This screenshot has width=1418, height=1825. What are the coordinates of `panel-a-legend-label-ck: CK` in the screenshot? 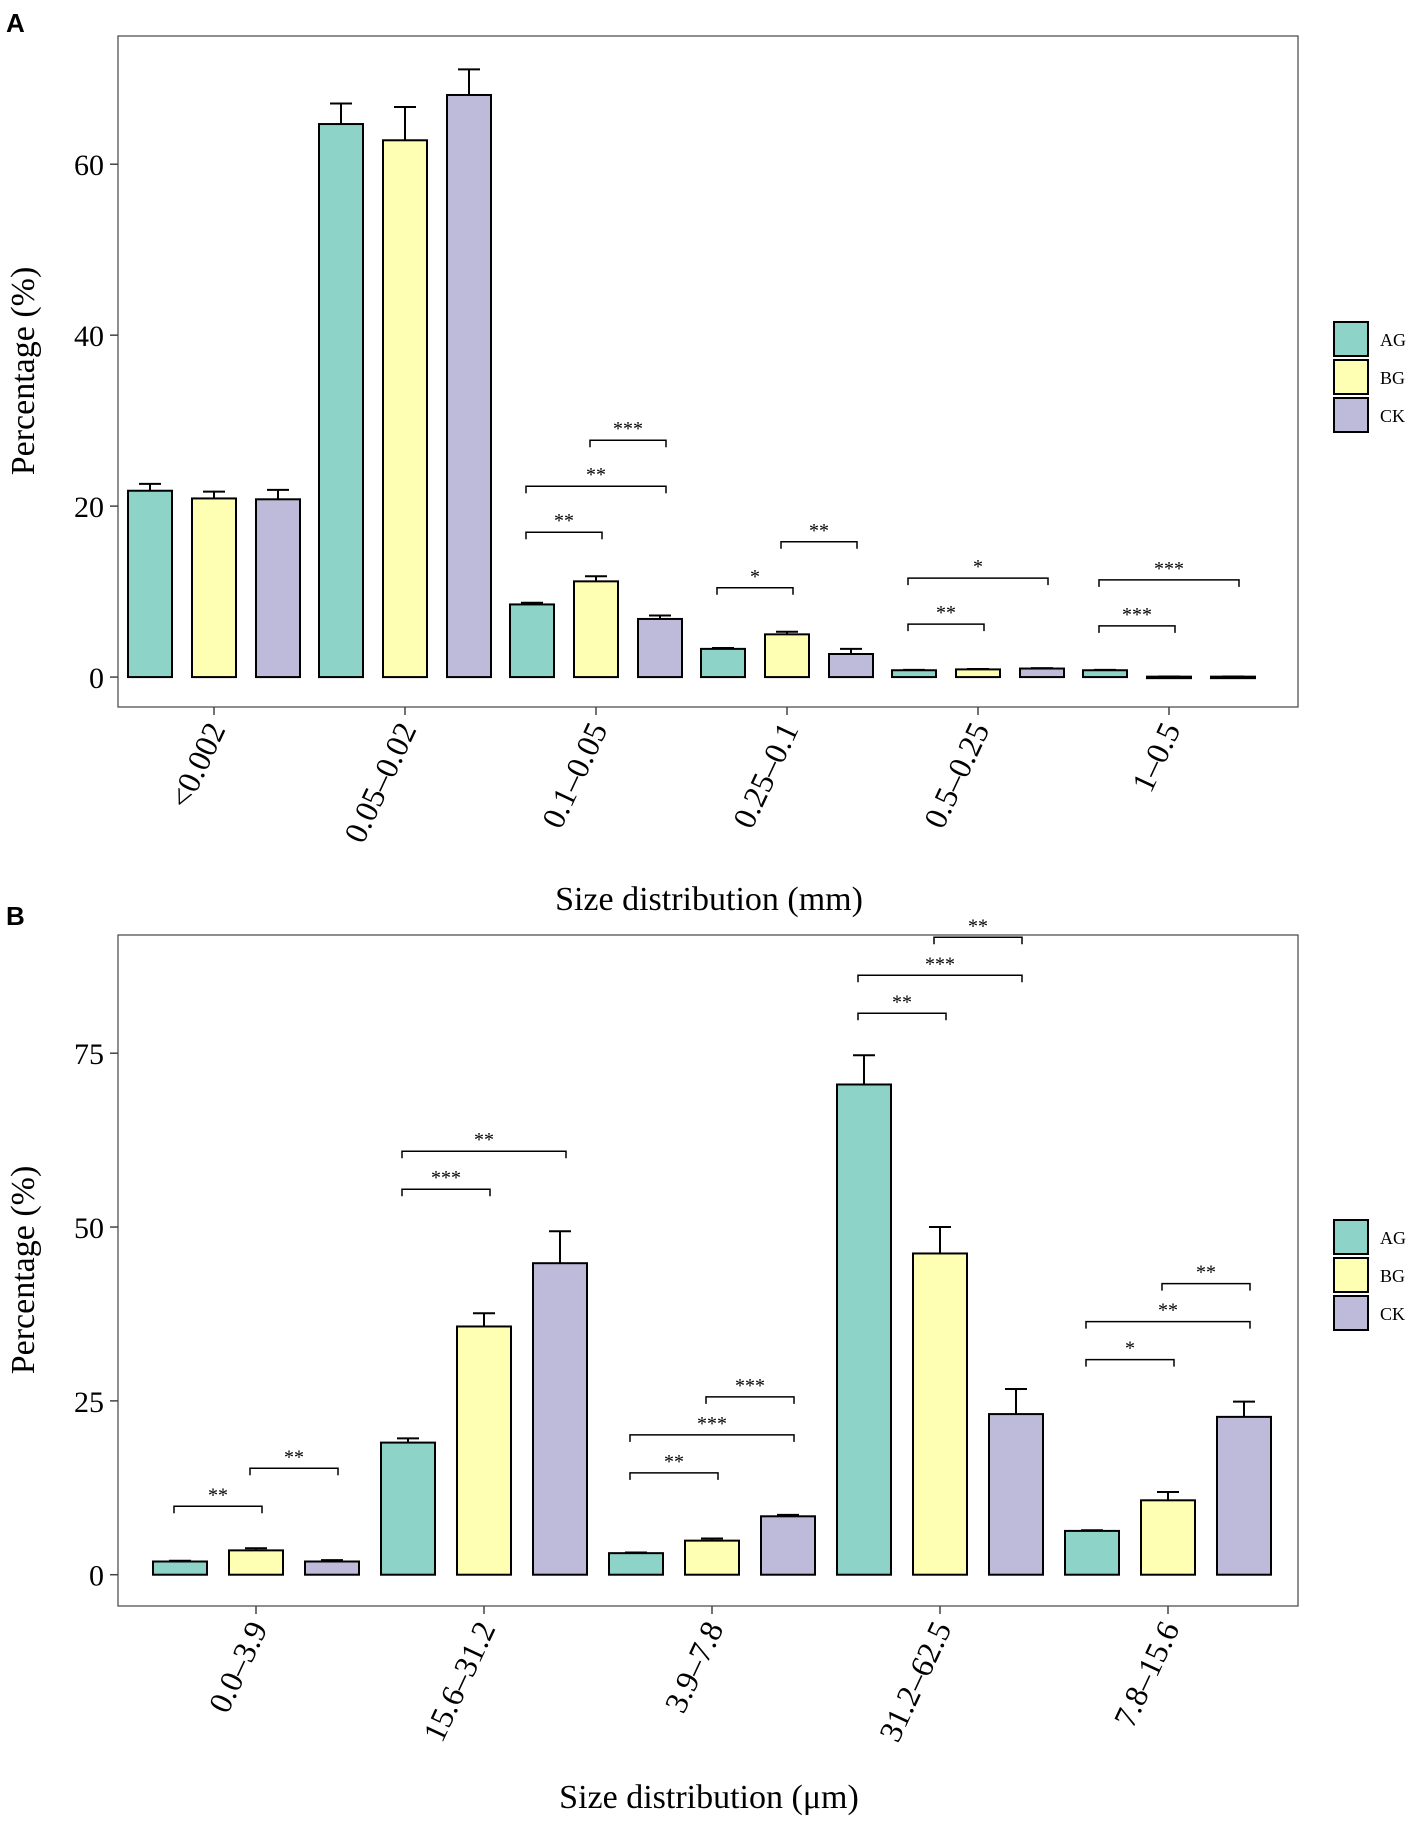 It's located at (1392, 416).